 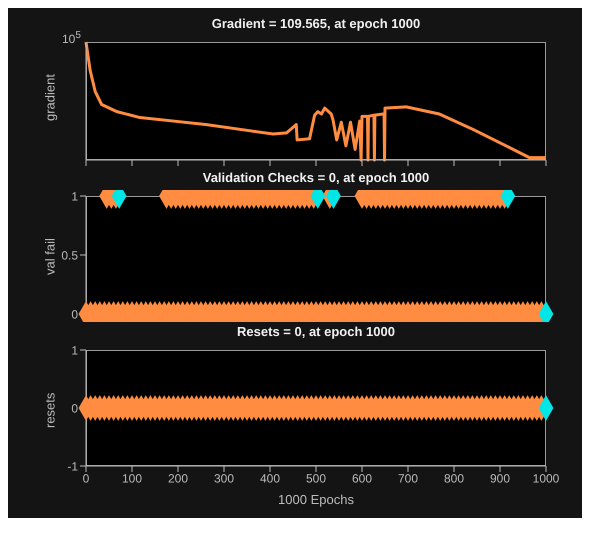 I want to click on y-tick-label: 0.5, so click(x=69, y=255).